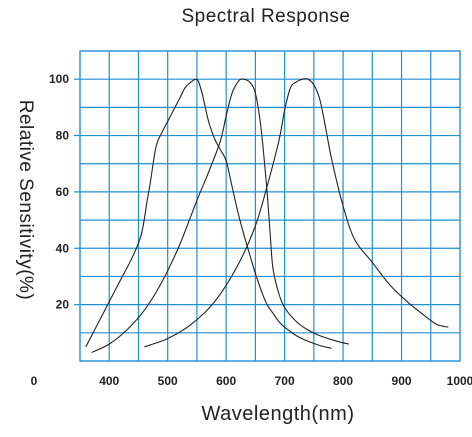 The height and width of the screenshot is (437, 472). Describe the element at coordinates (278, 414) in the screenshot. I see `x-axis-label: Wavelength(nm)` at that location.